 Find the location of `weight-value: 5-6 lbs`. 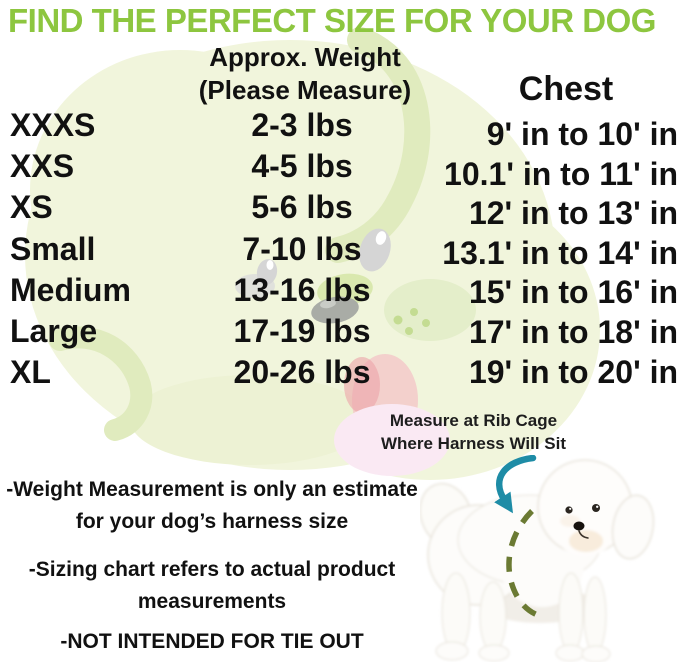

weight-value: 5-6 lbs is located at coordinates (302, 207).